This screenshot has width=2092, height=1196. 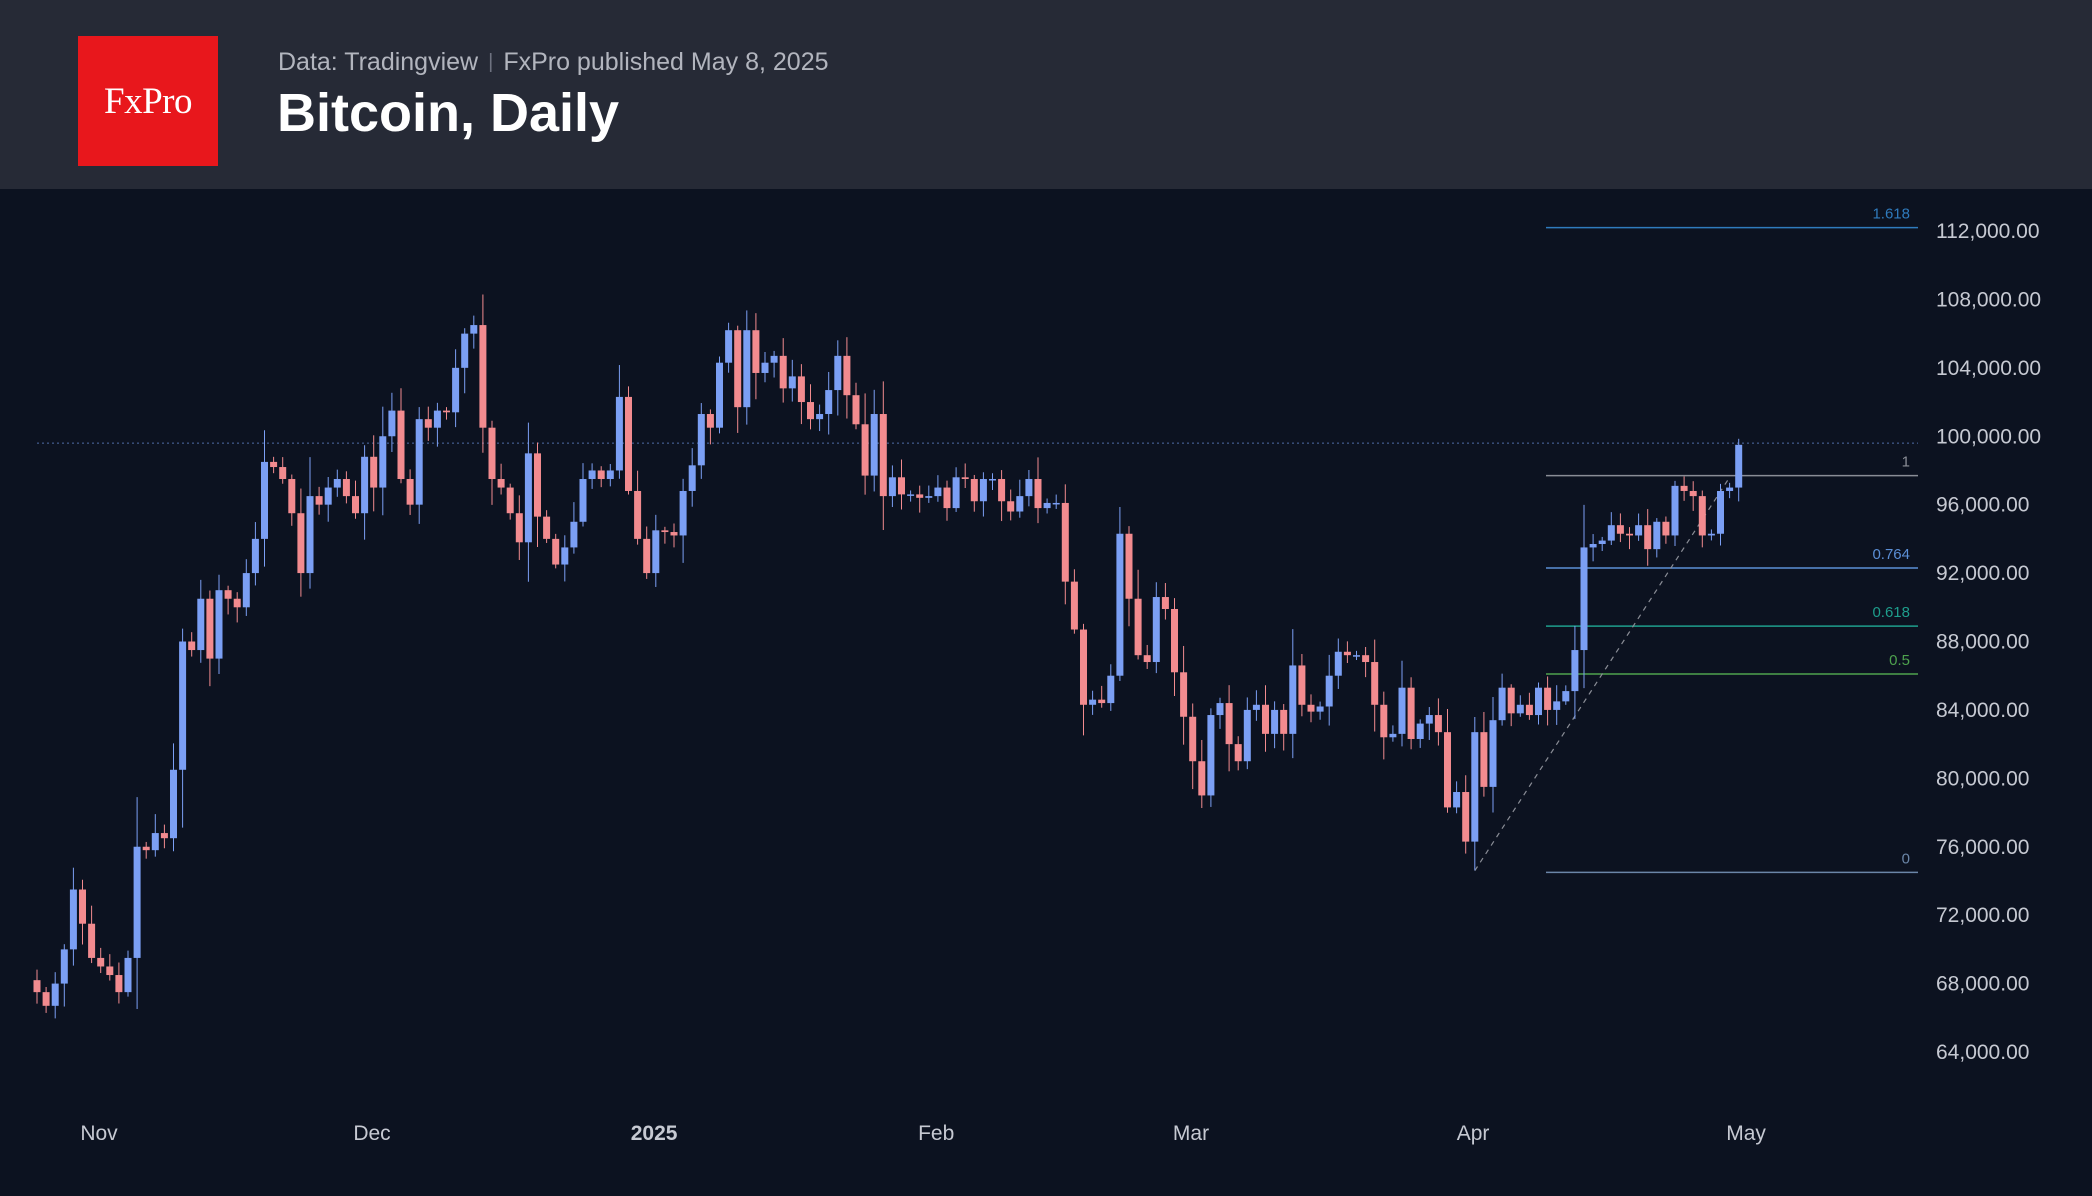 I want to click on data-source-text: Data: Tradingview, so click(x=378, y=62).